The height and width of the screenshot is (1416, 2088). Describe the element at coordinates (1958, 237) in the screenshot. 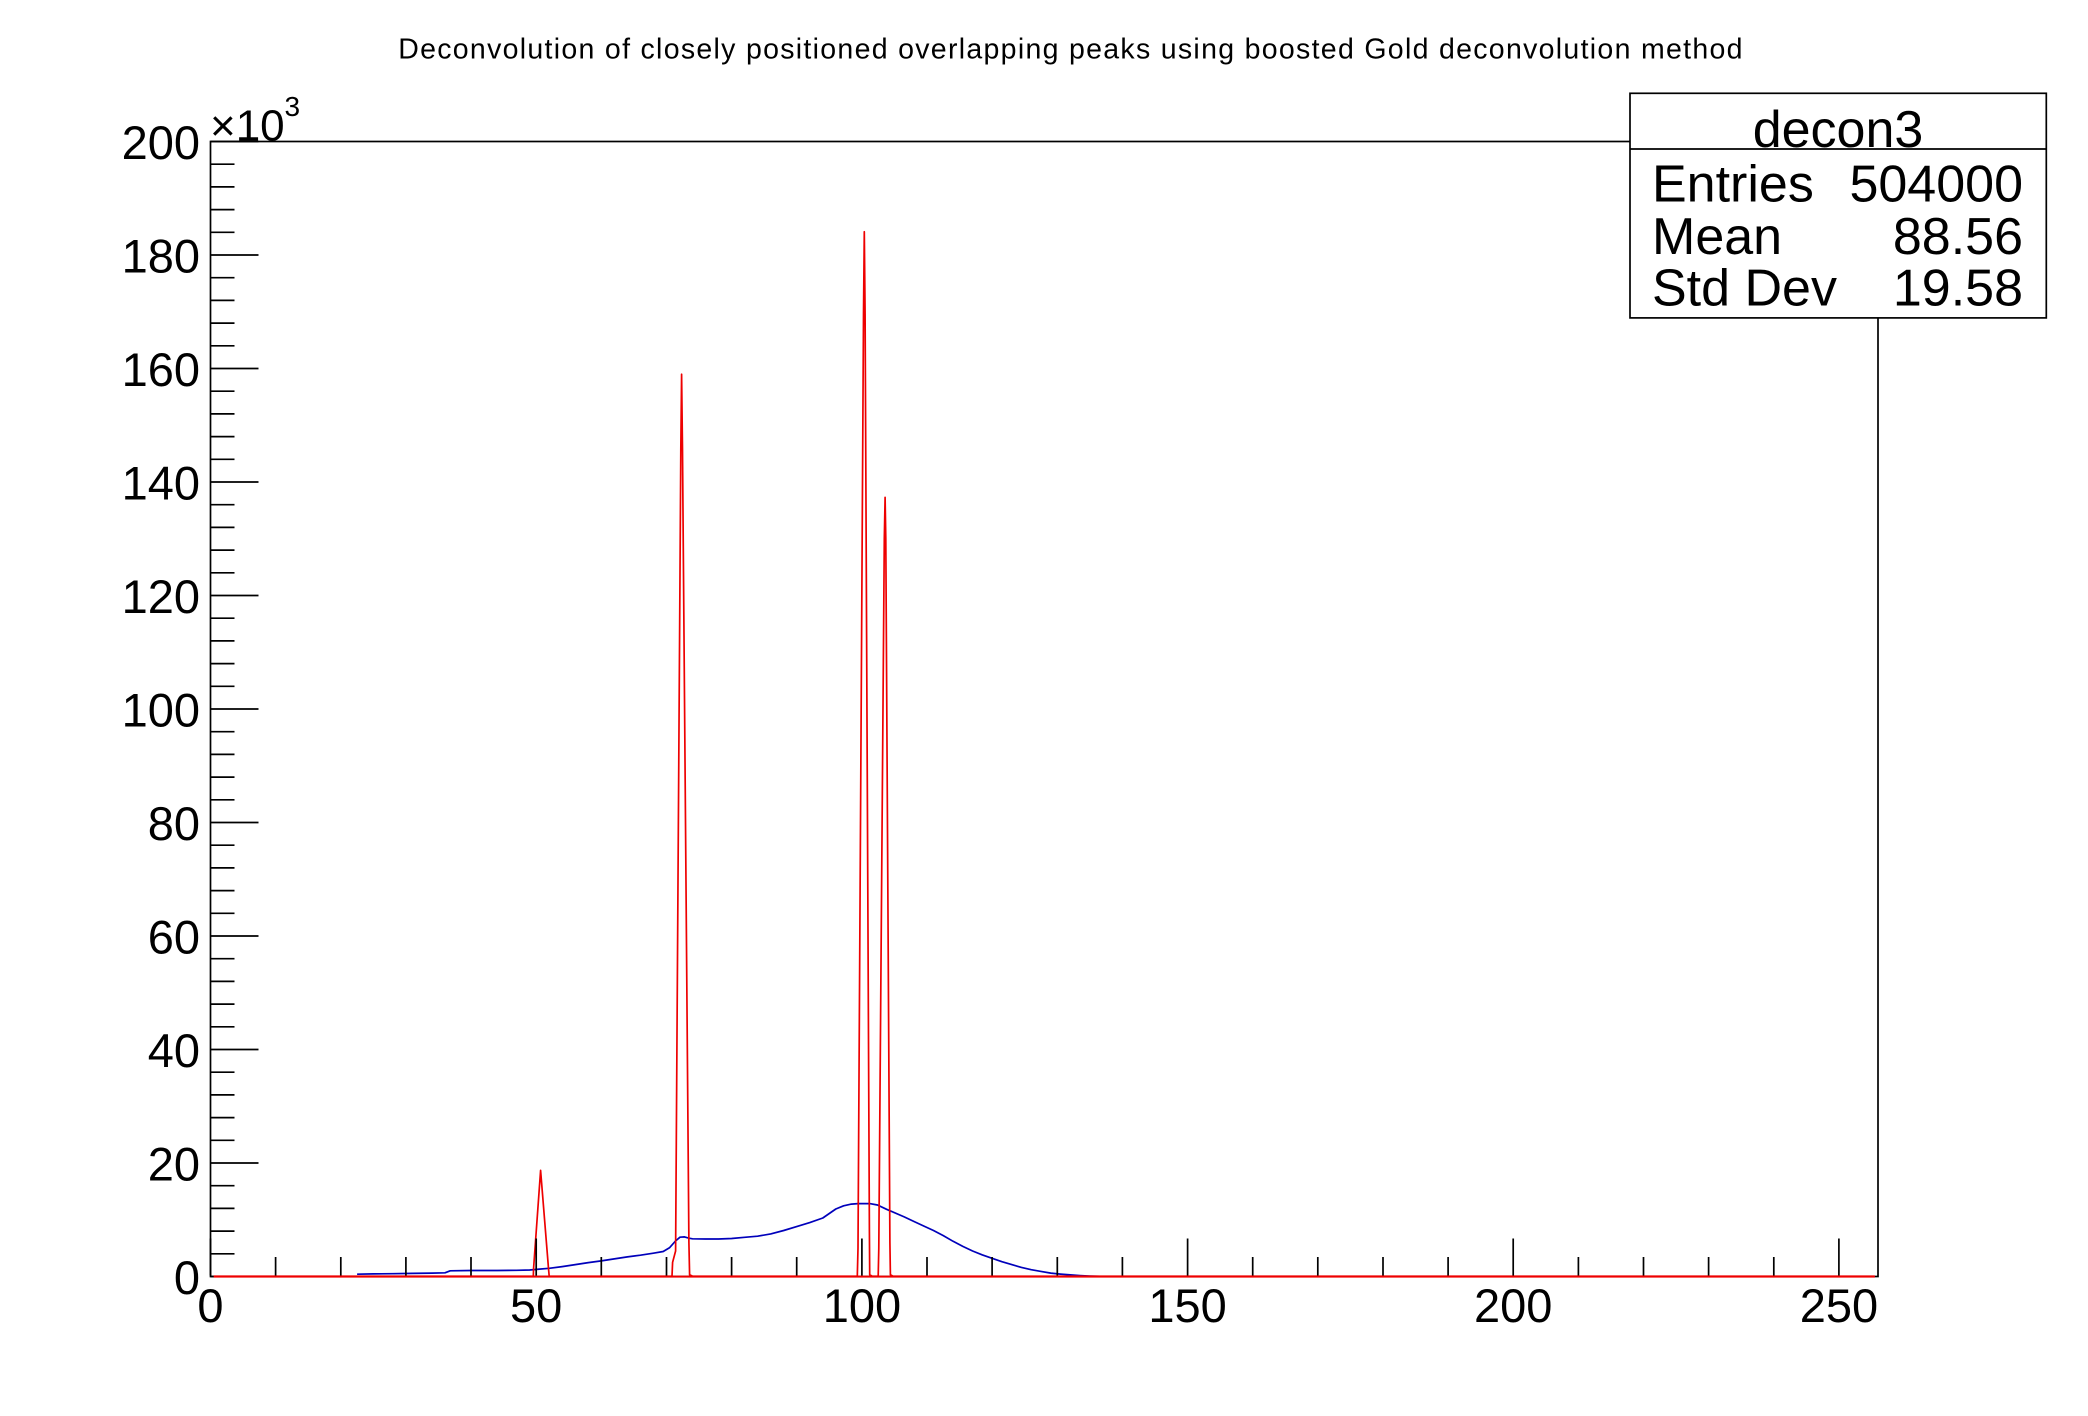

I see `svg-text: 88.56` at that location.